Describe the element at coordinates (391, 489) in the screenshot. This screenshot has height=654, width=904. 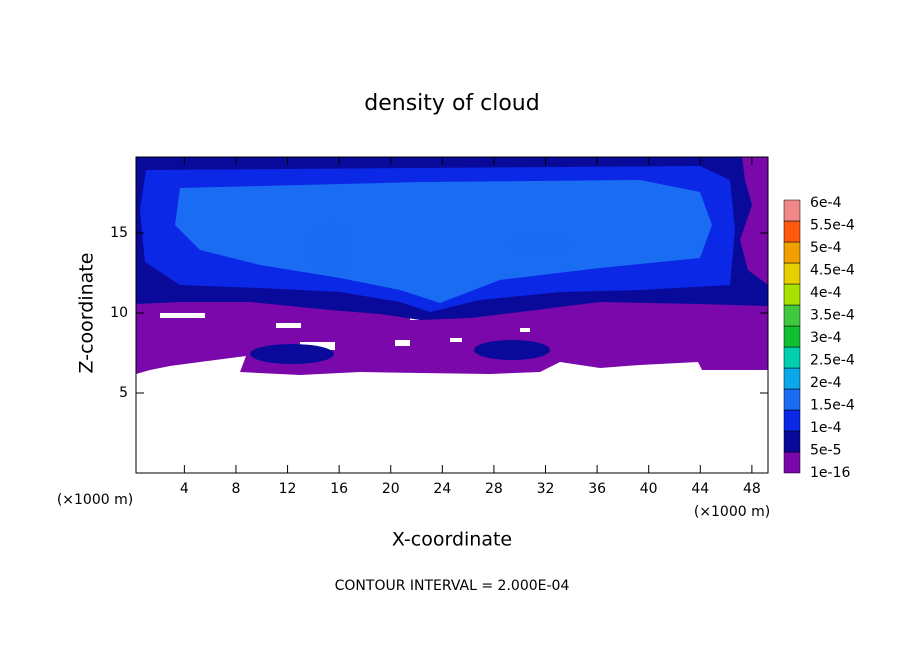
I see `x-tick-label: 20` at that location.